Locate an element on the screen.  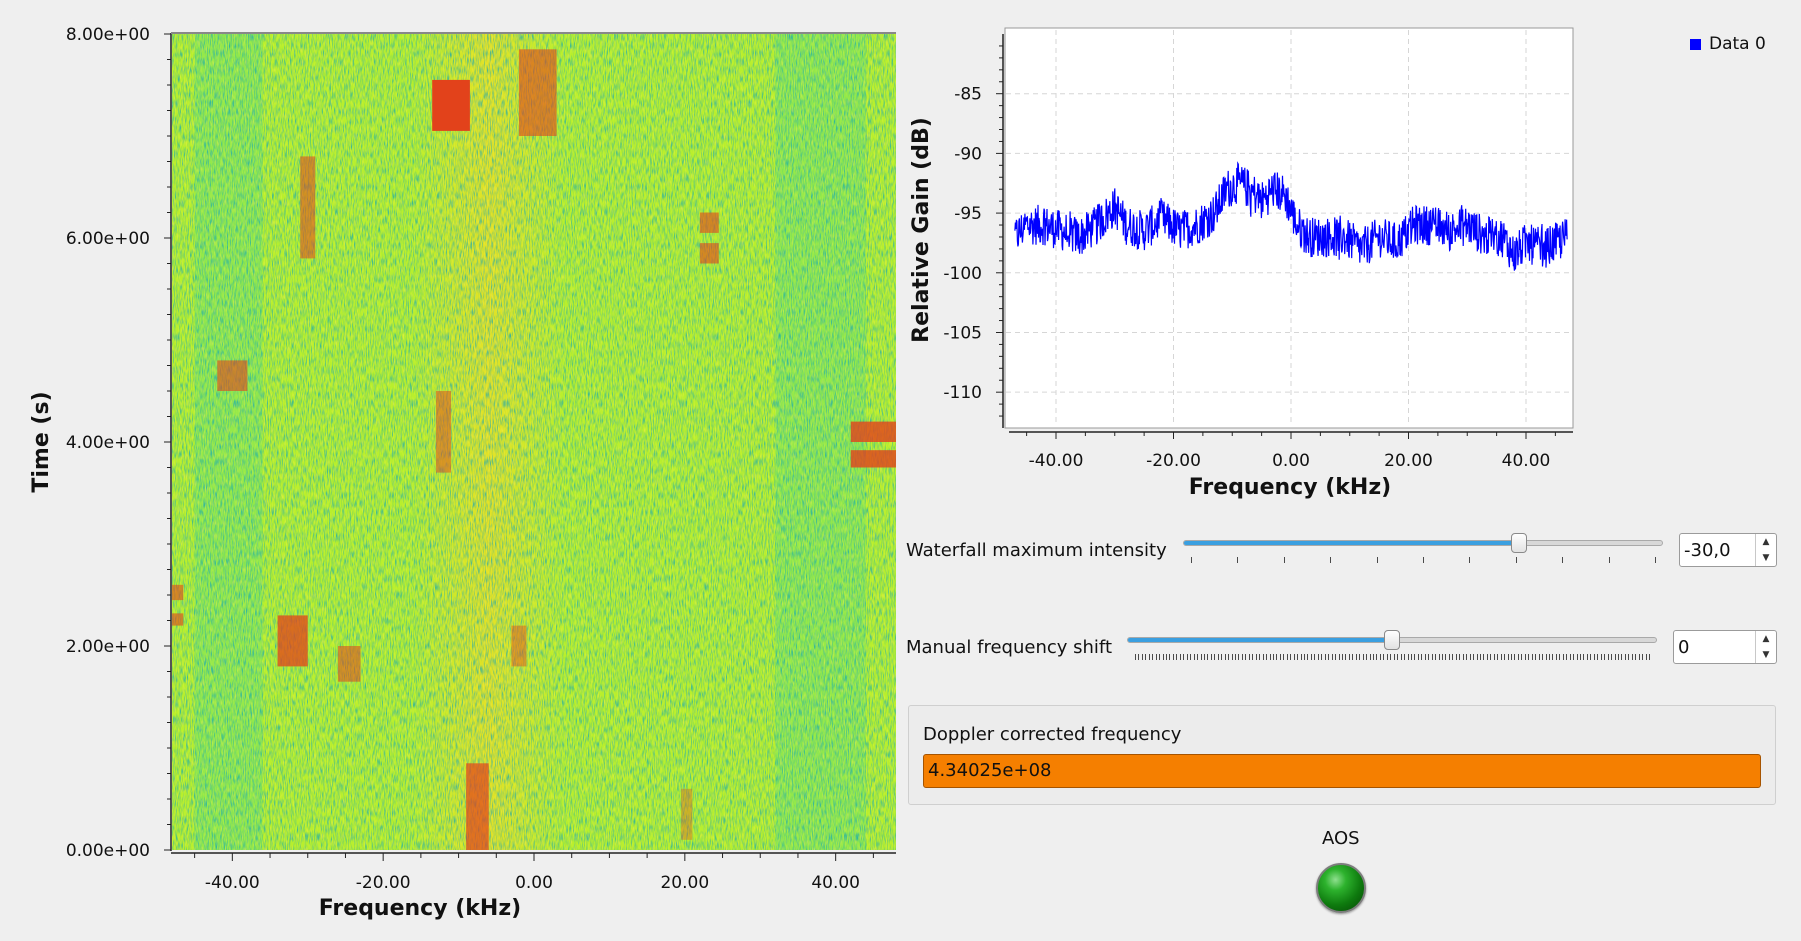
freq-shift-slider-fill is located at coordinates (1260, 640).